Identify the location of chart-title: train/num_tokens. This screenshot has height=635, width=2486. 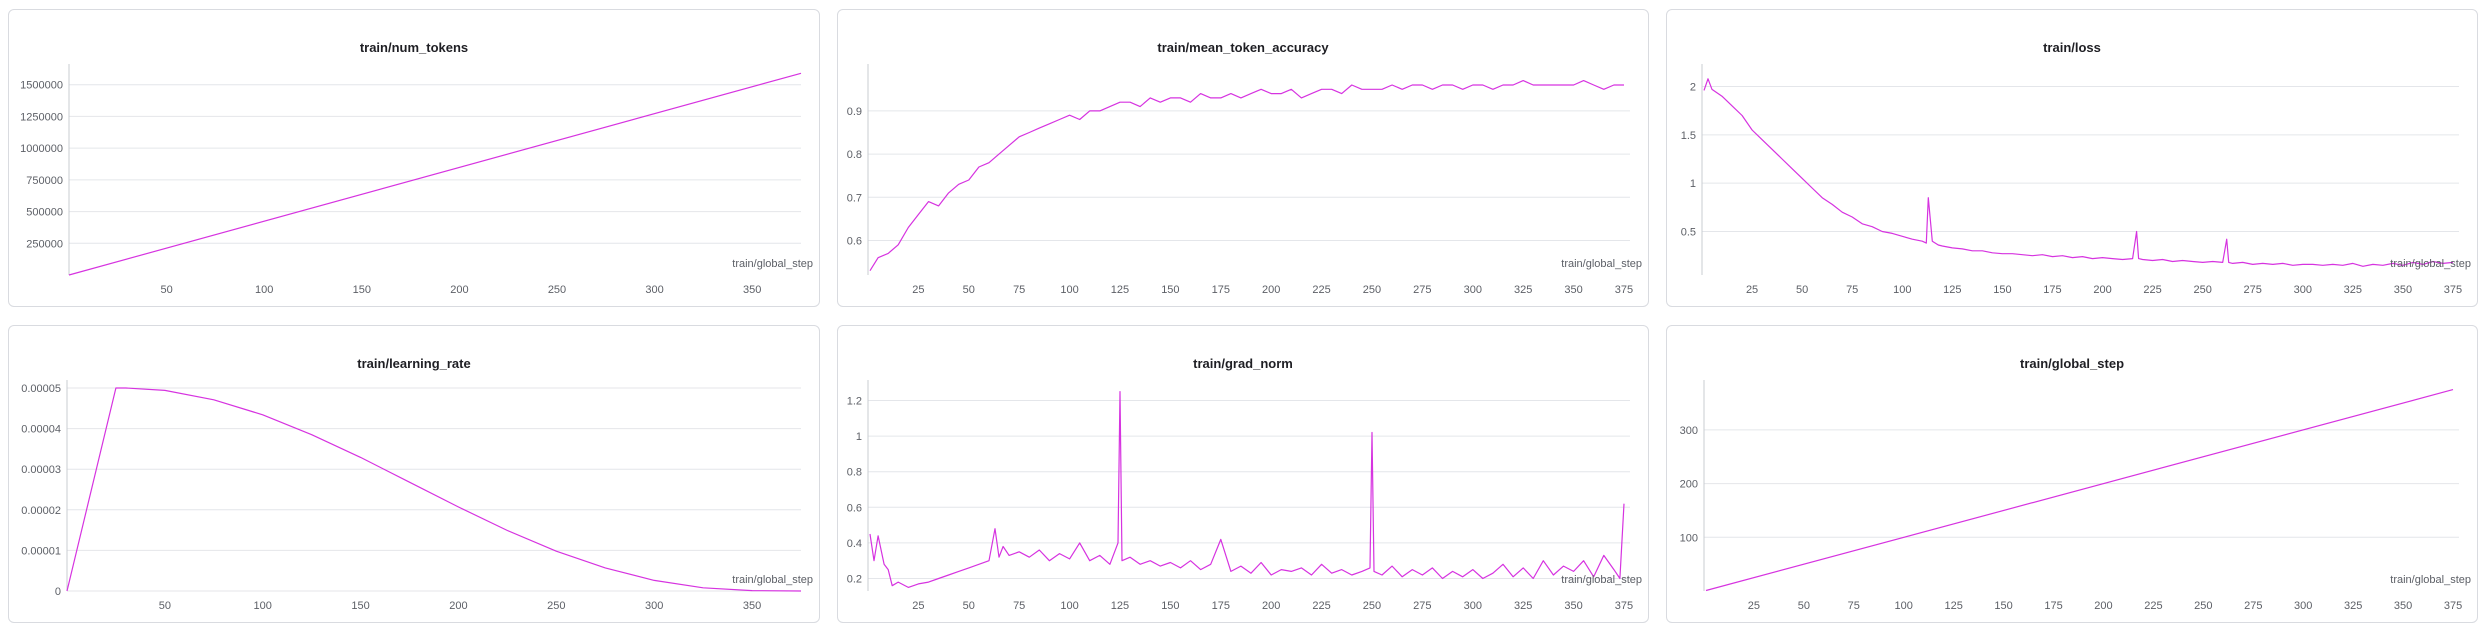
(414, 47).